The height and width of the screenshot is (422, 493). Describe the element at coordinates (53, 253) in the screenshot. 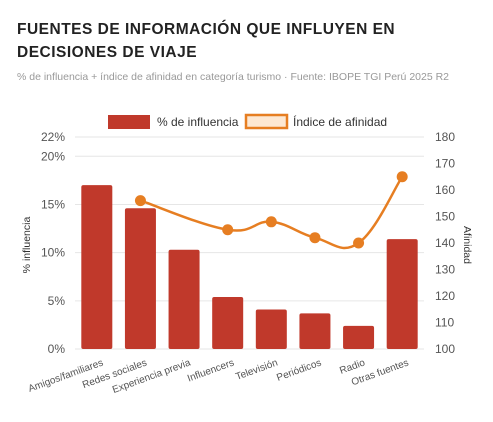

I see `y-left-tick-label: 10%` at that location.